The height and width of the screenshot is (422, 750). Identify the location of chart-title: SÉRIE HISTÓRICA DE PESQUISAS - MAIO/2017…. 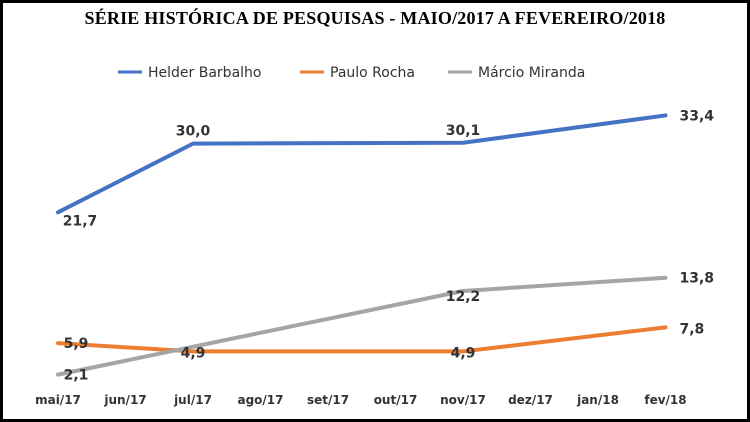
(375, 18).